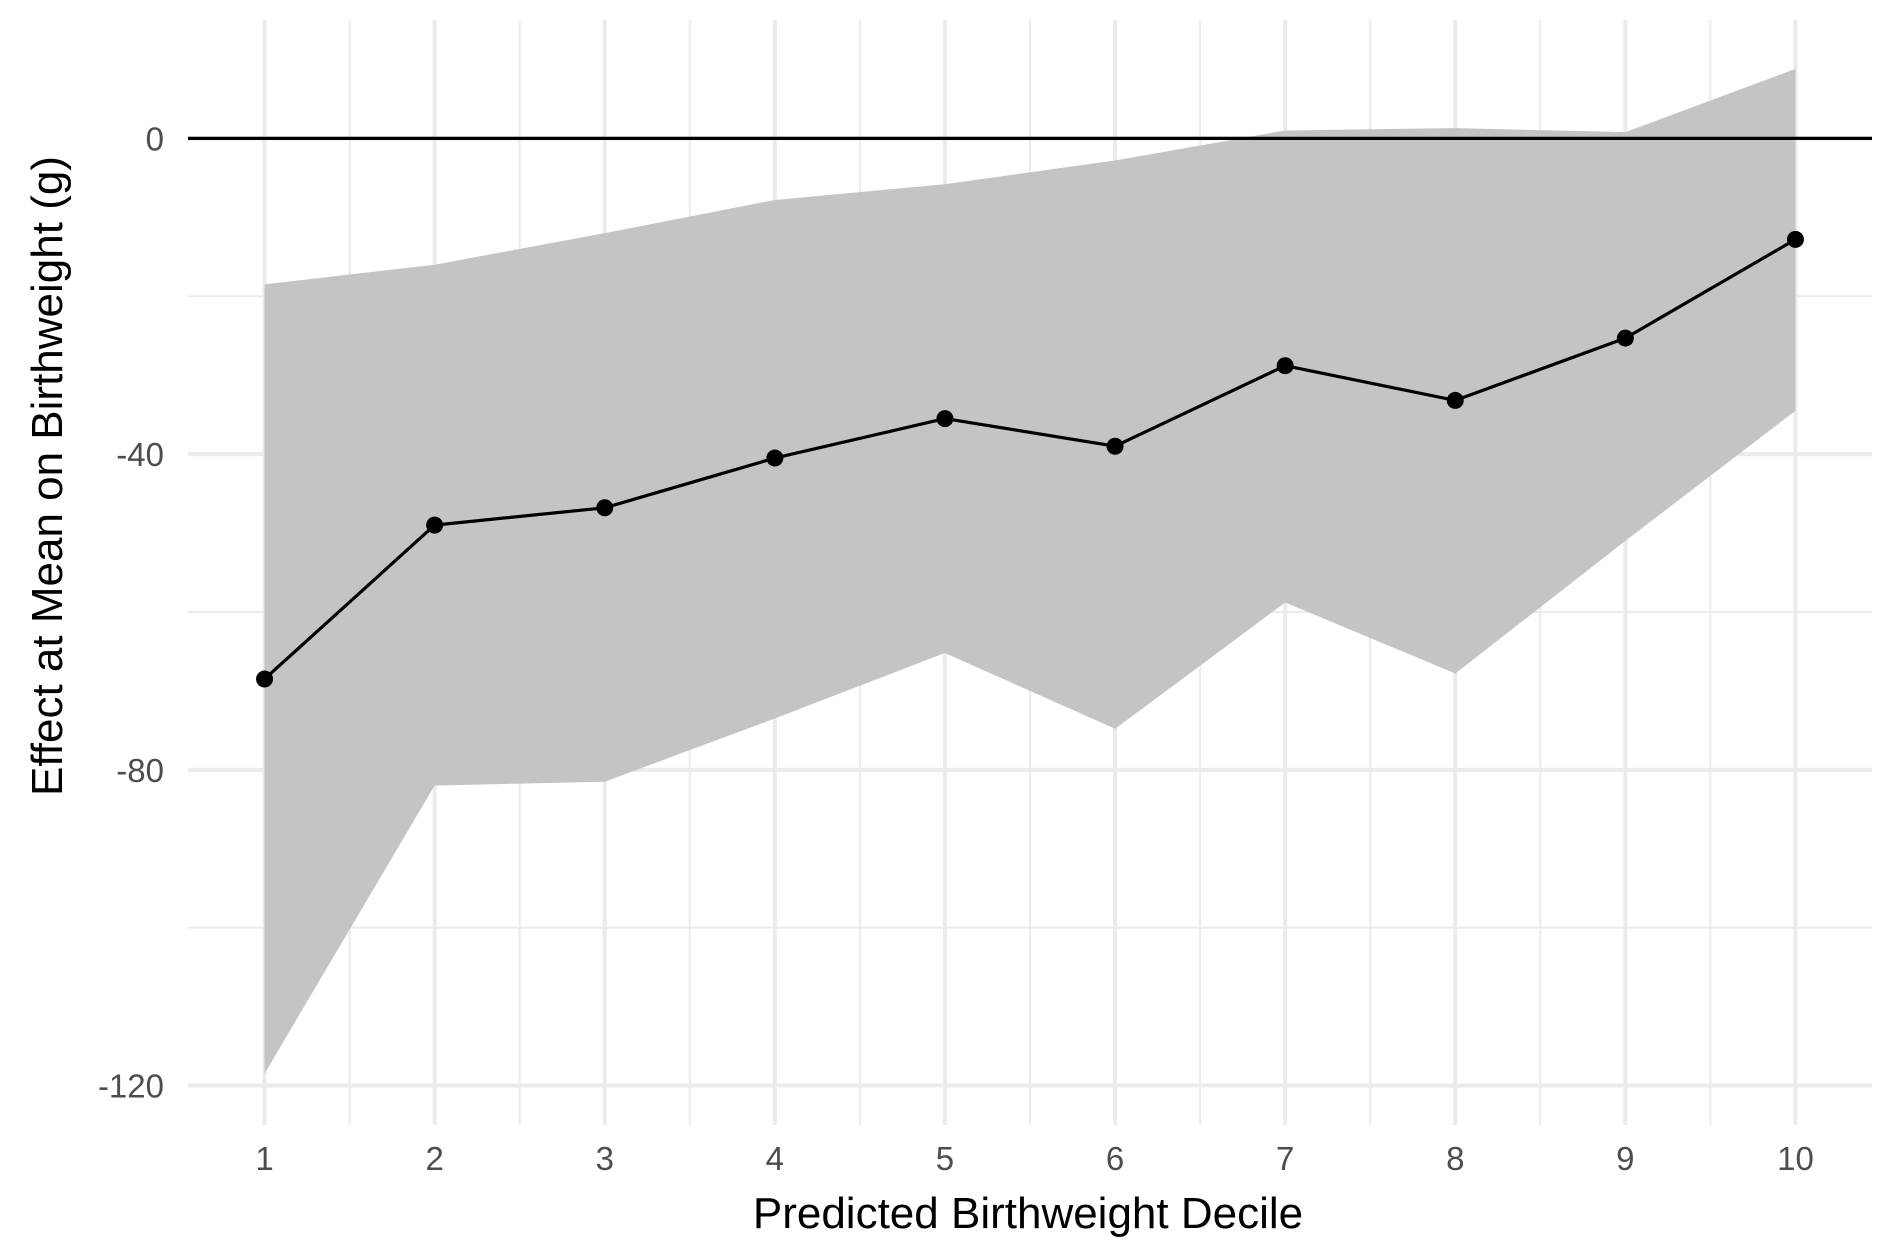  Describe the element at coordinates (155, 138) in the screenshot. I see `y-tick-label: 0` at that location.